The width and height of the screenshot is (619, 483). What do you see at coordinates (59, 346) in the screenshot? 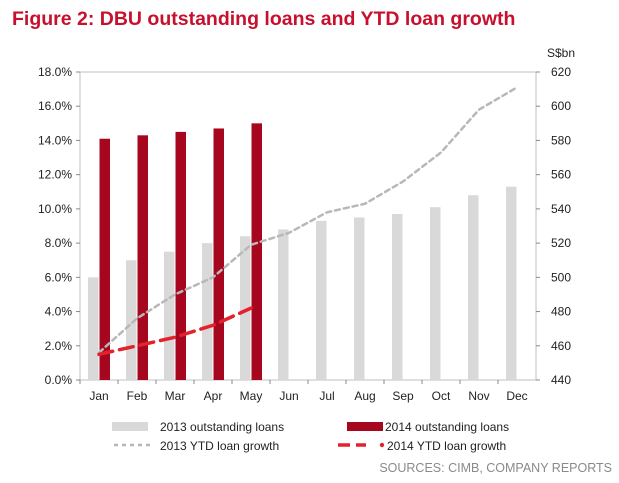
I see `left-tick-label: 2.0%` at bounding box center [59, 346].